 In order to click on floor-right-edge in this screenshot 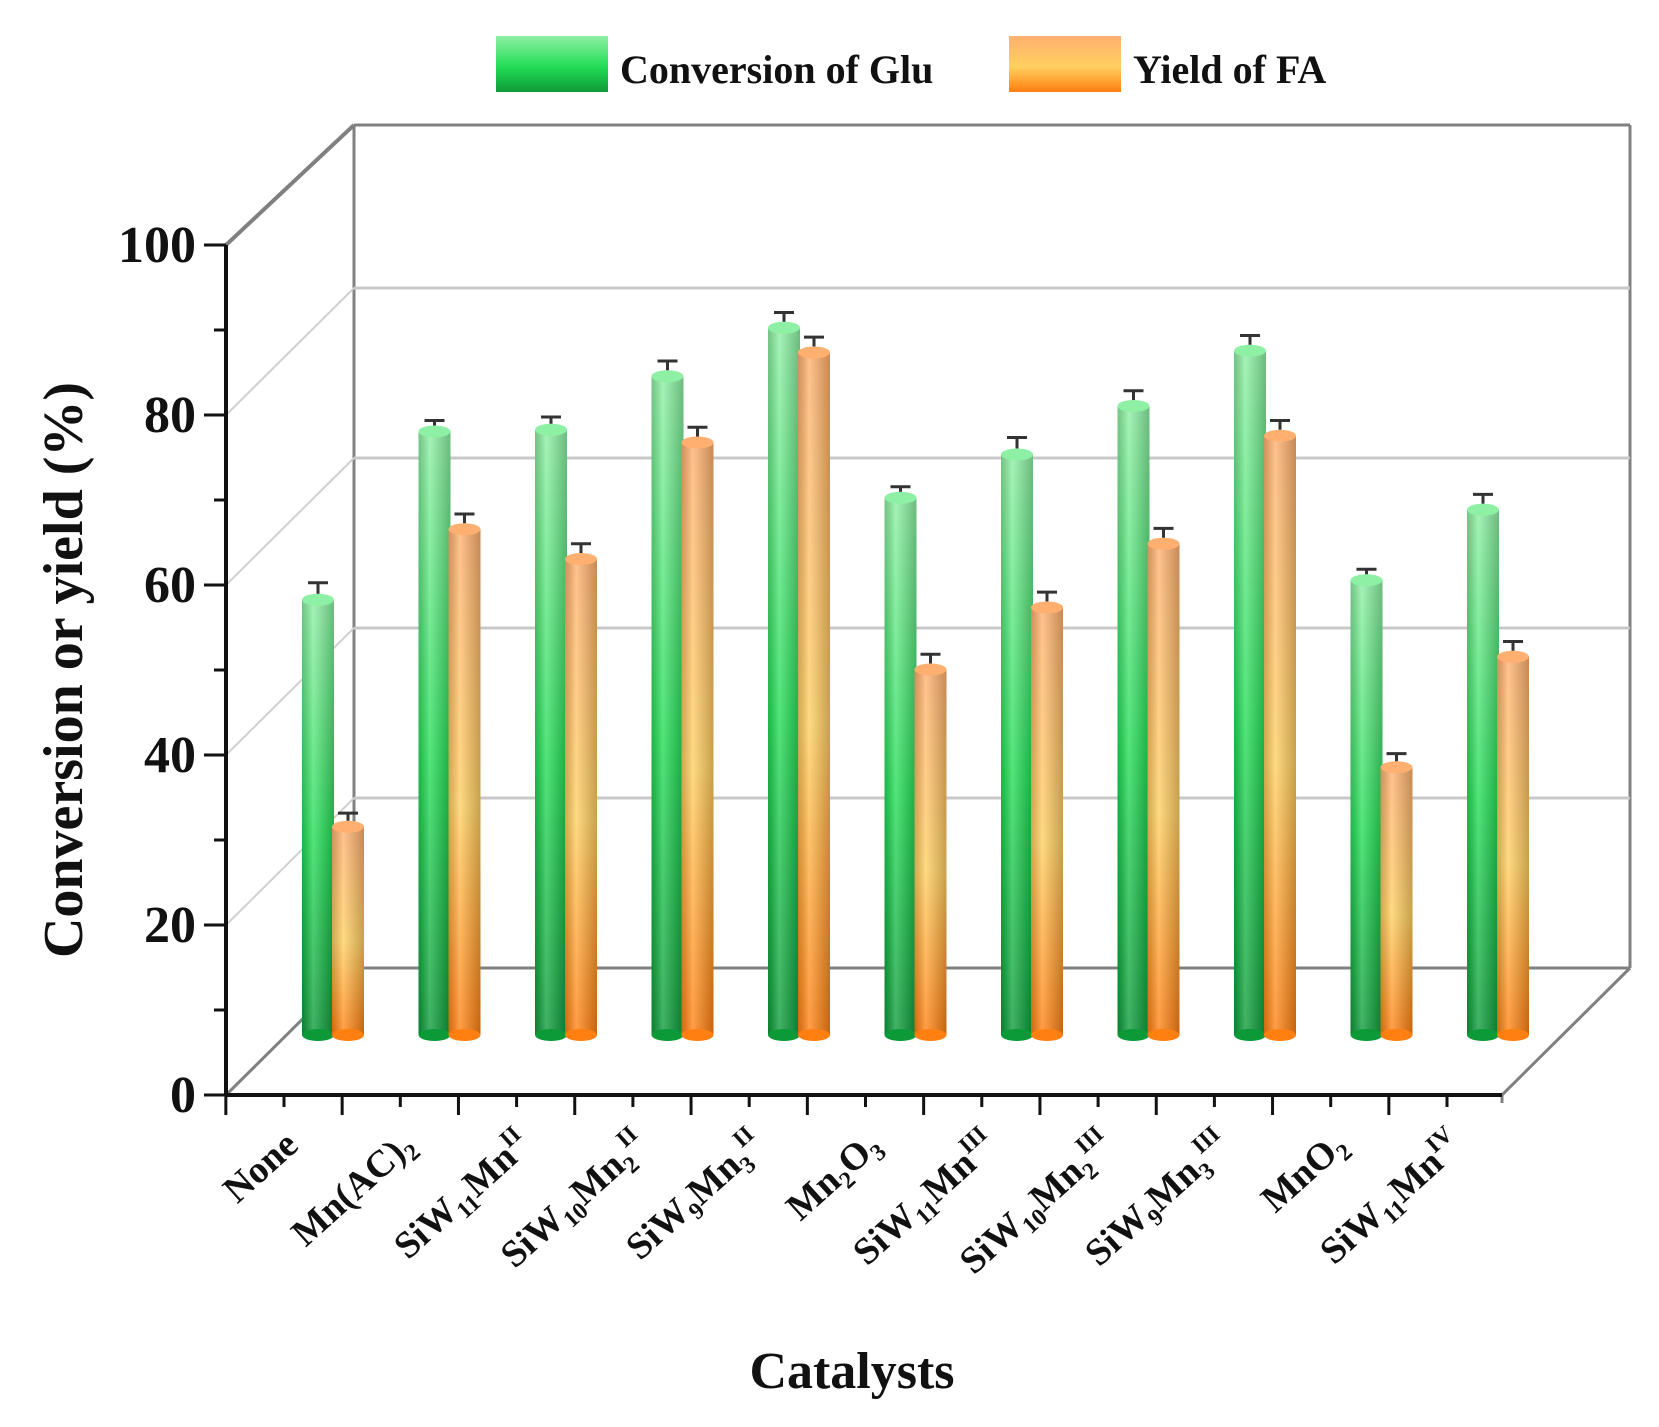, I will do `click(1566, 1031)`.